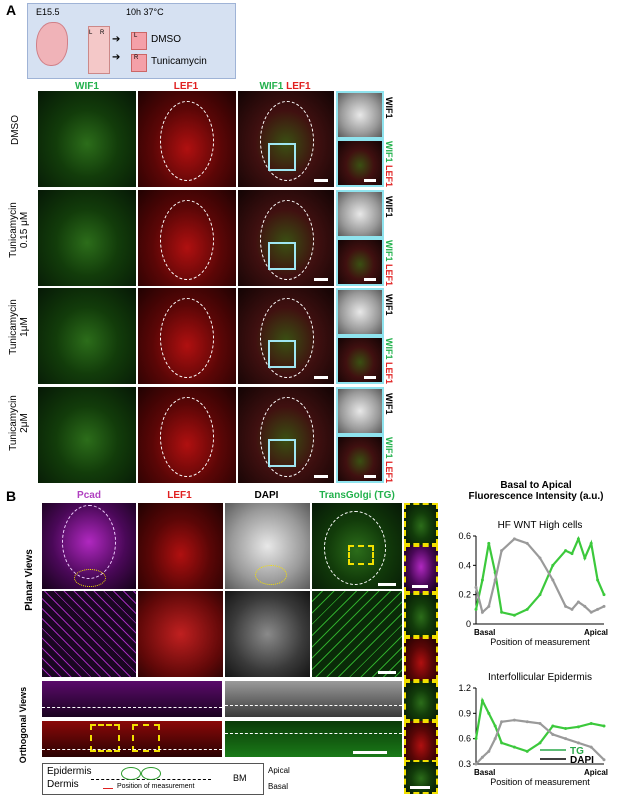  What do you see at coordinates (360, 459) in the screenshot?
I see `merge-inset-row4` at bounding box center [360, 459].